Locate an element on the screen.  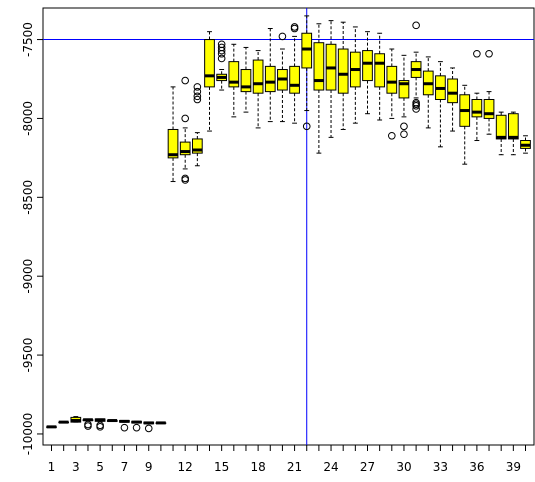
x-axis: 1 3 5 7 9 12 15 18 21 24 27 30 33 36 39 is located at coordinates (287, 459).